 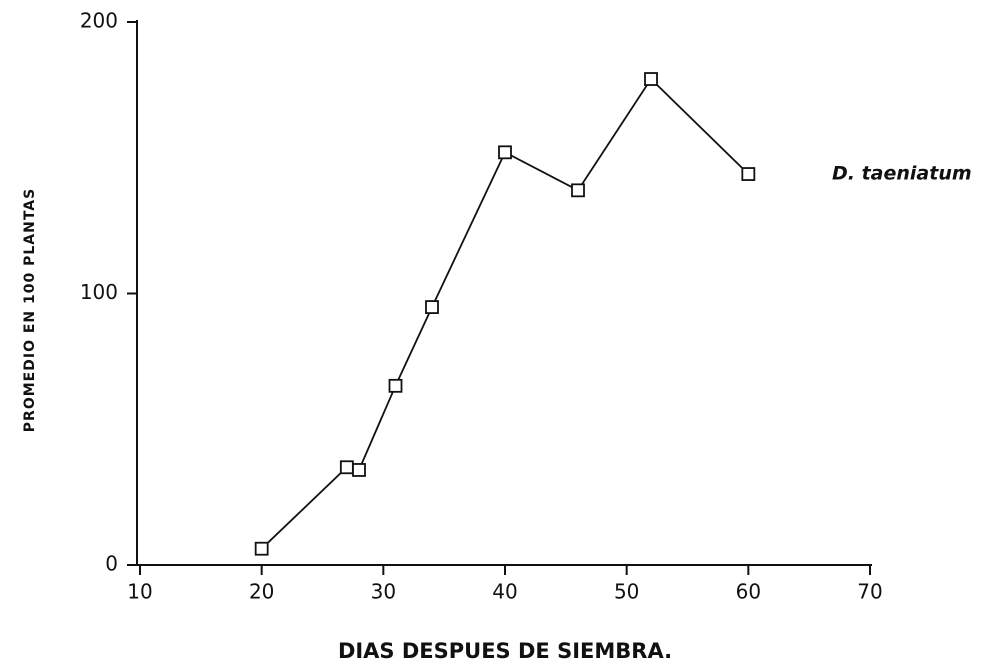 I want to click on x-tick-label: 10, so click(x=139, y=592).